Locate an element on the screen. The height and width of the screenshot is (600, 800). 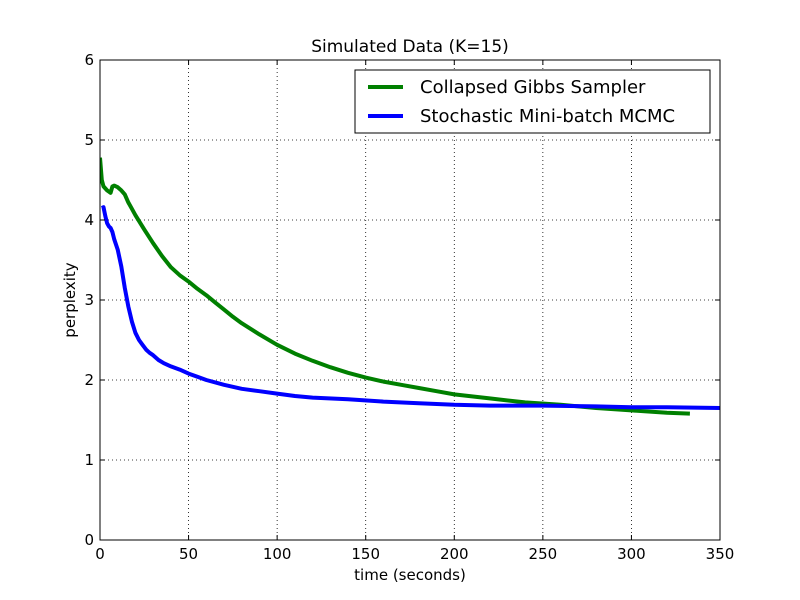
legend-box is located at coordinates (532, 101).